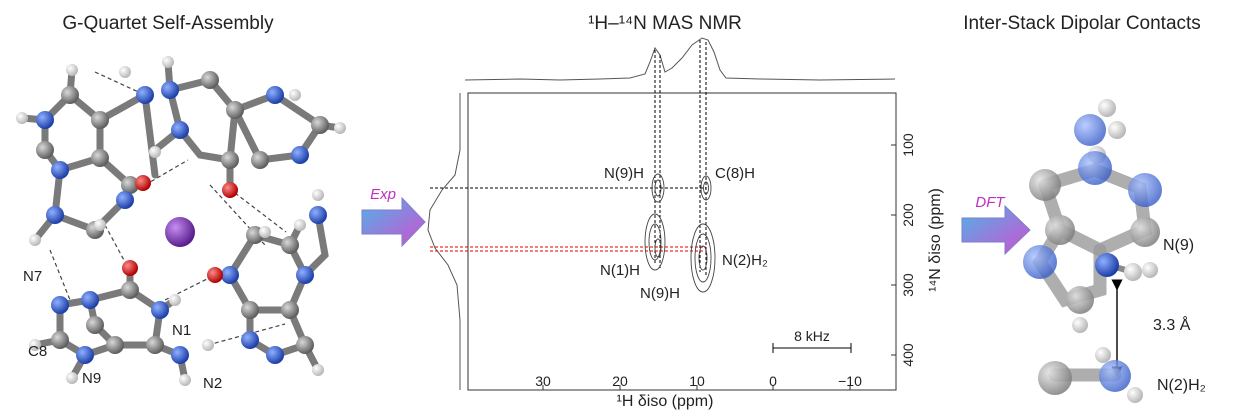 This screenshot has width=1236, height=412. What do you see at coordinates (180, 232) in the screenshot?
I see `cation-atom` at bounding box center [180, 232].